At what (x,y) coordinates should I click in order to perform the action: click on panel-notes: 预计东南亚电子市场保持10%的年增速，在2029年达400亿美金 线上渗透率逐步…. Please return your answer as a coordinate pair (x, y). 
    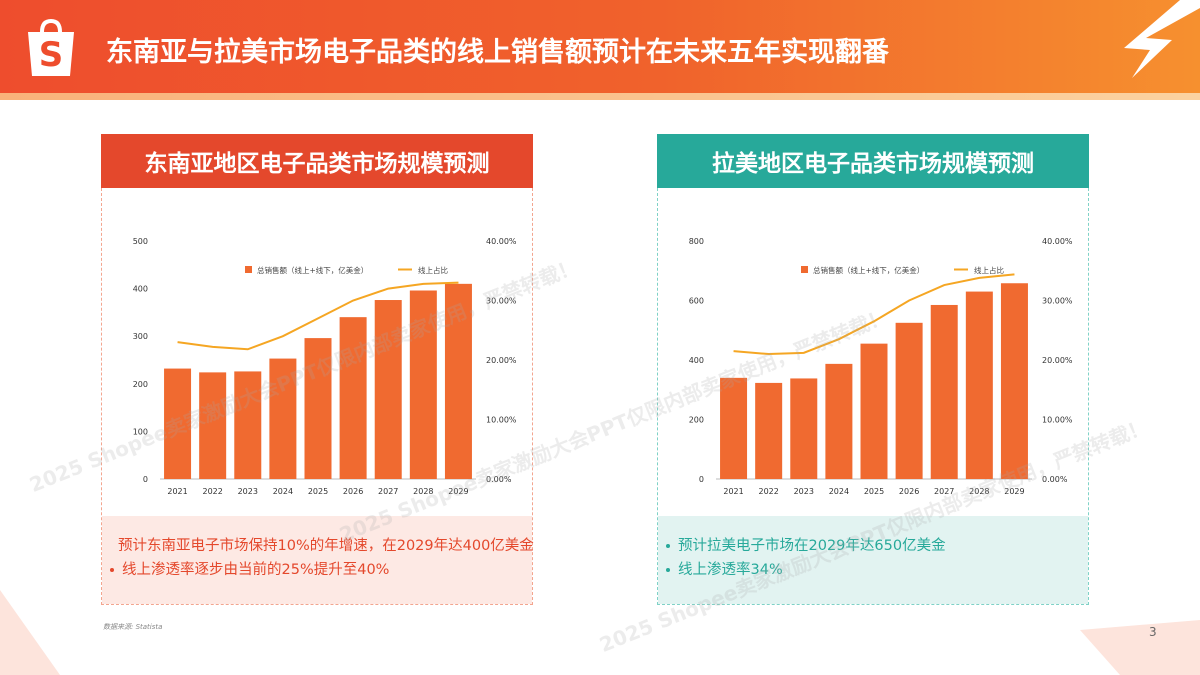
    Looking at the image, I should click on (318, 560).